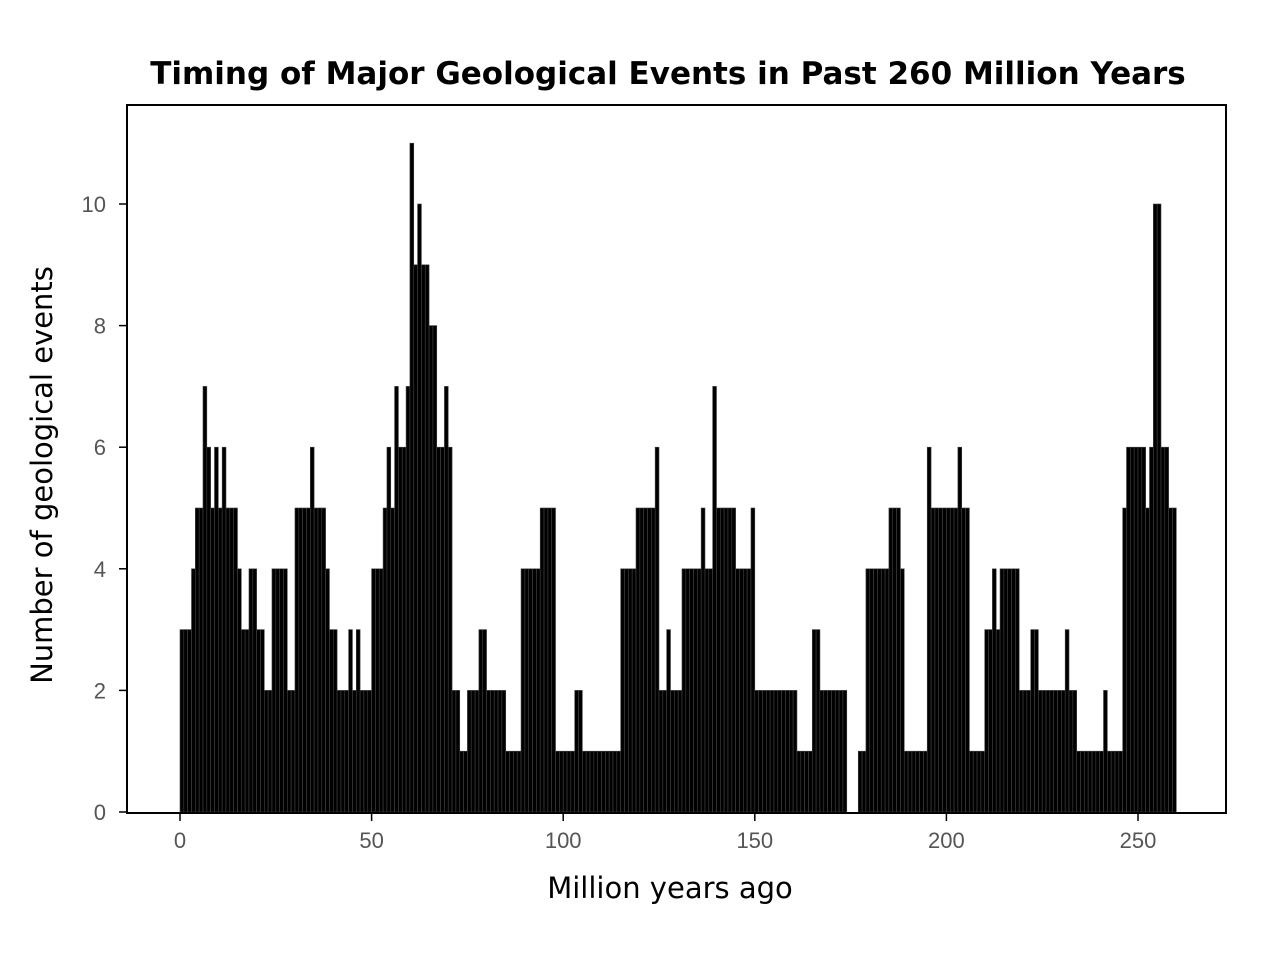 This screenshot has height=959, width=1280. What do you see at coordinates (100, 812) in the screenshot?
I see `y-tick-label: 0` at bounding box center [100, 812].